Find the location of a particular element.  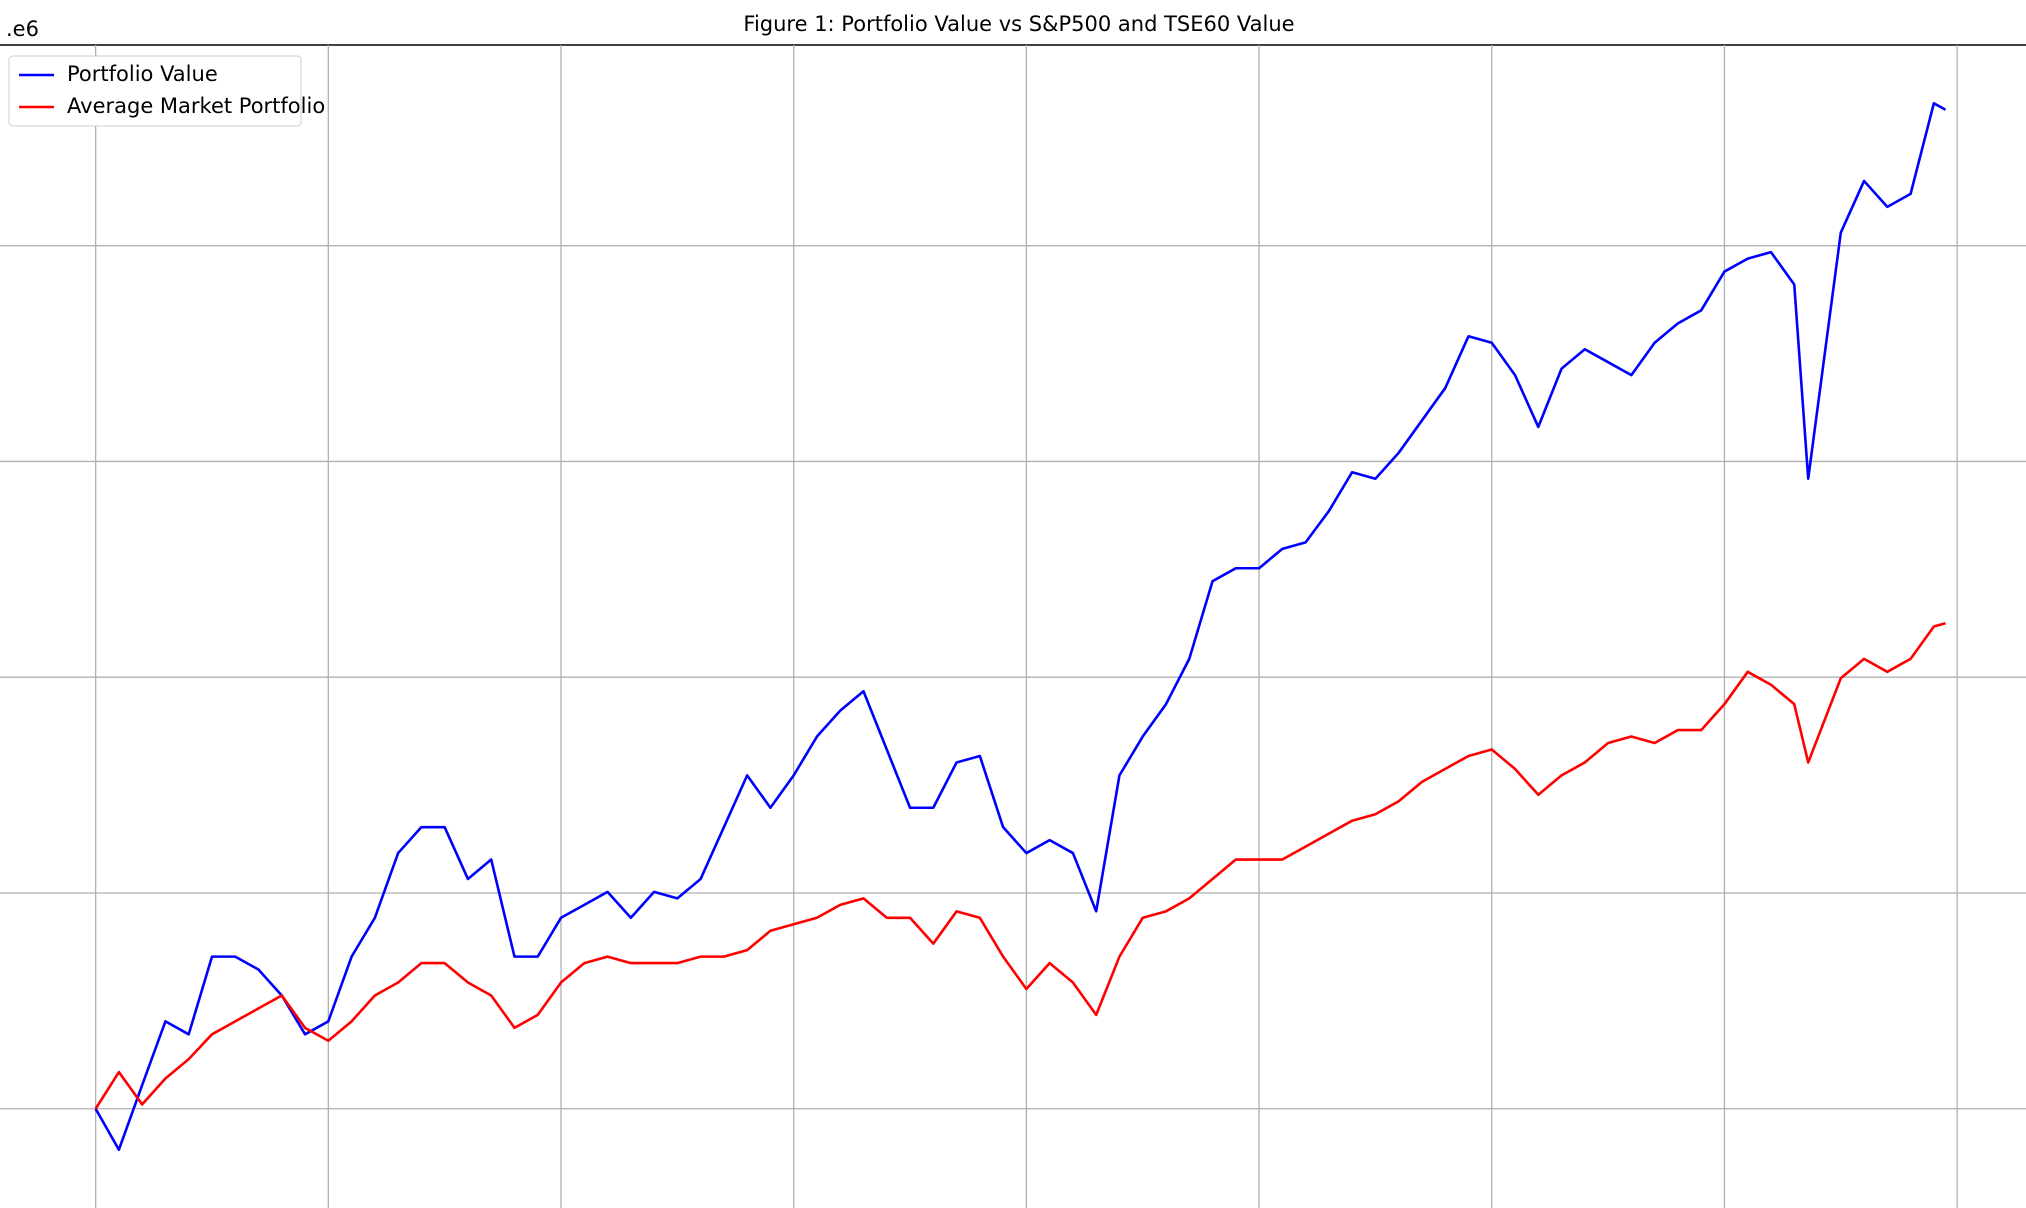

legend: Portfolio Value Average Market Portfolio is located at coordinates (166, 91).